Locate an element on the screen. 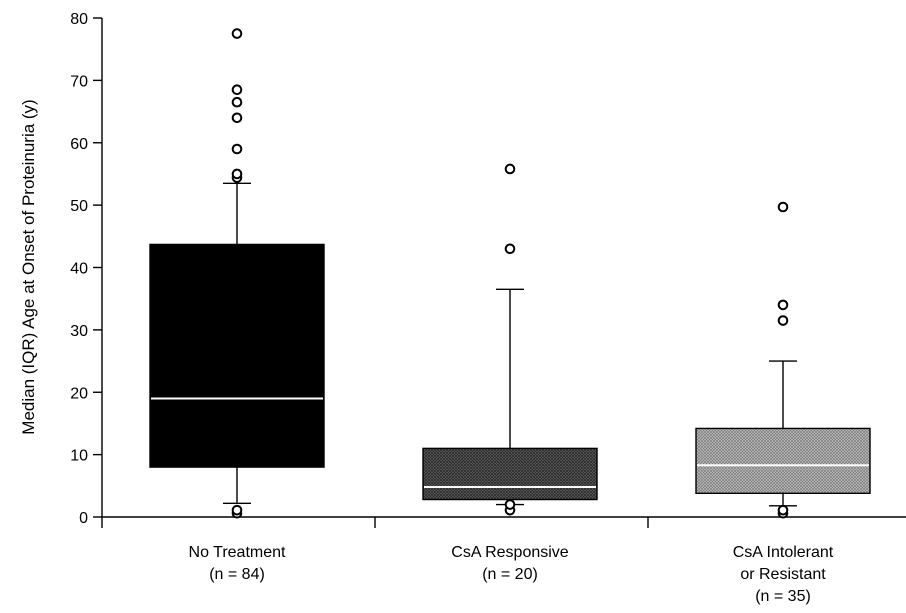 Image resolution: width=906 pixels, height=613 pixels. y-tick-label: 40 is located at coordinates (79, 269).